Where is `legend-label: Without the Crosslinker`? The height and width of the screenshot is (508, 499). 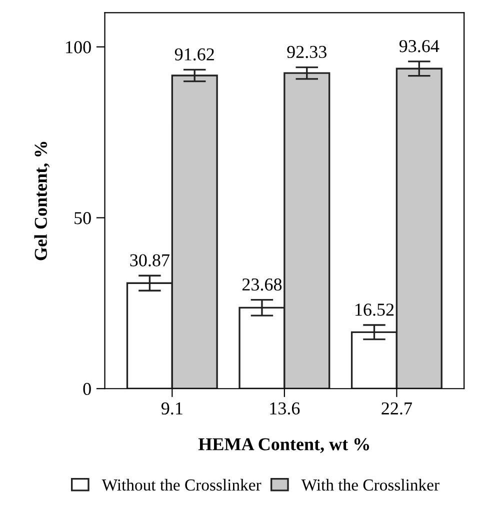 legend-label: Without the Crosslinker is located at coordinates (182, 484).